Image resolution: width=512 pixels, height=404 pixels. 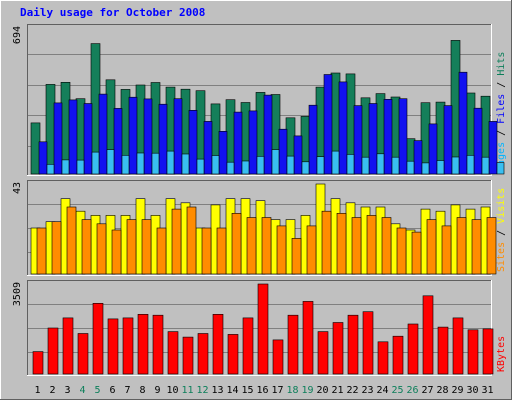 I want to click on x-tick-label: 26, so click(x=412, y=390).